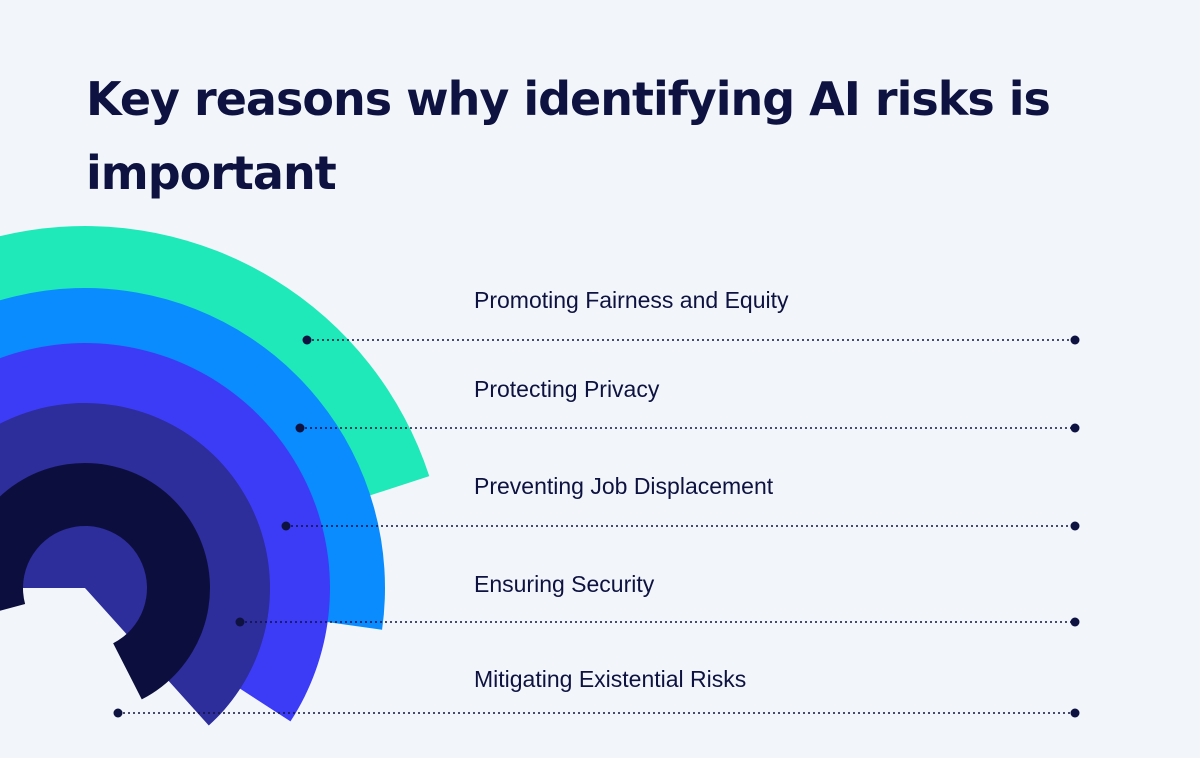 The image size is (1200, 758). I want to click on leader-dot-privacy-start, so click(300, 428).